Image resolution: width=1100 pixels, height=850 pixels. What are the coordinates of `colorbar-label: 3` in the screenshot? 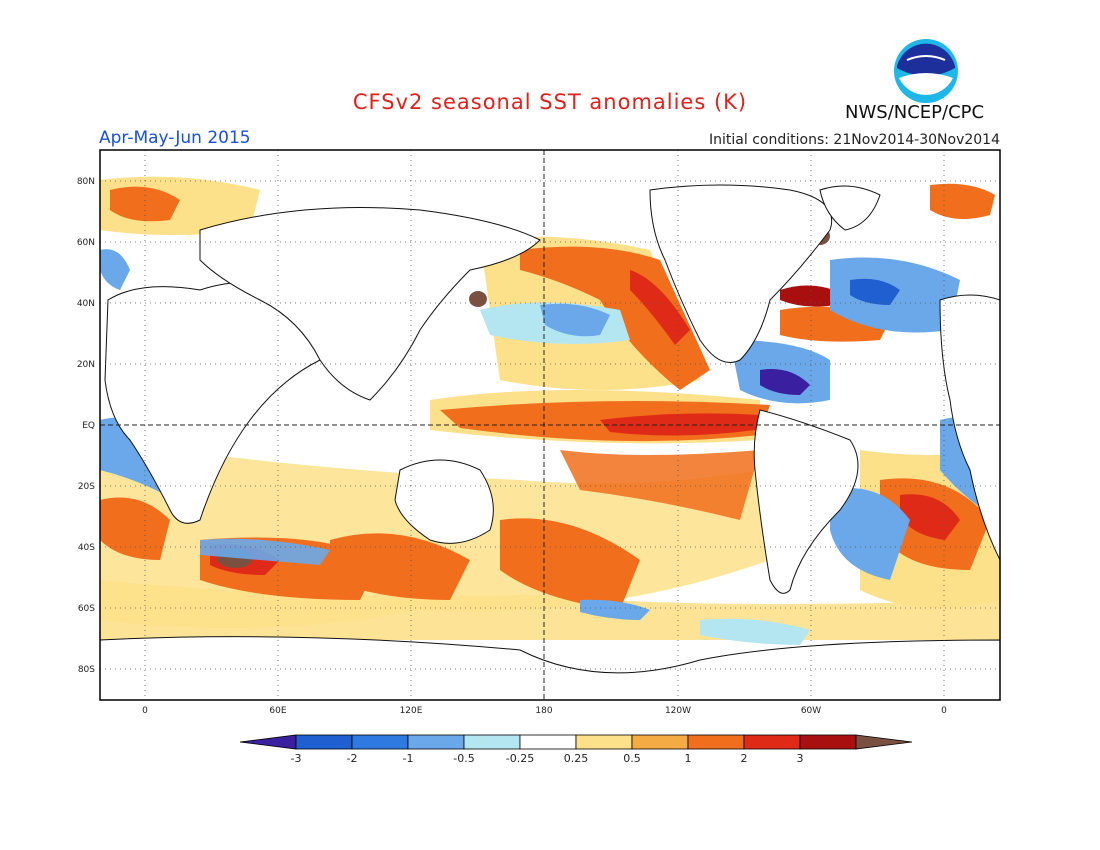 It's located at (800, 758).